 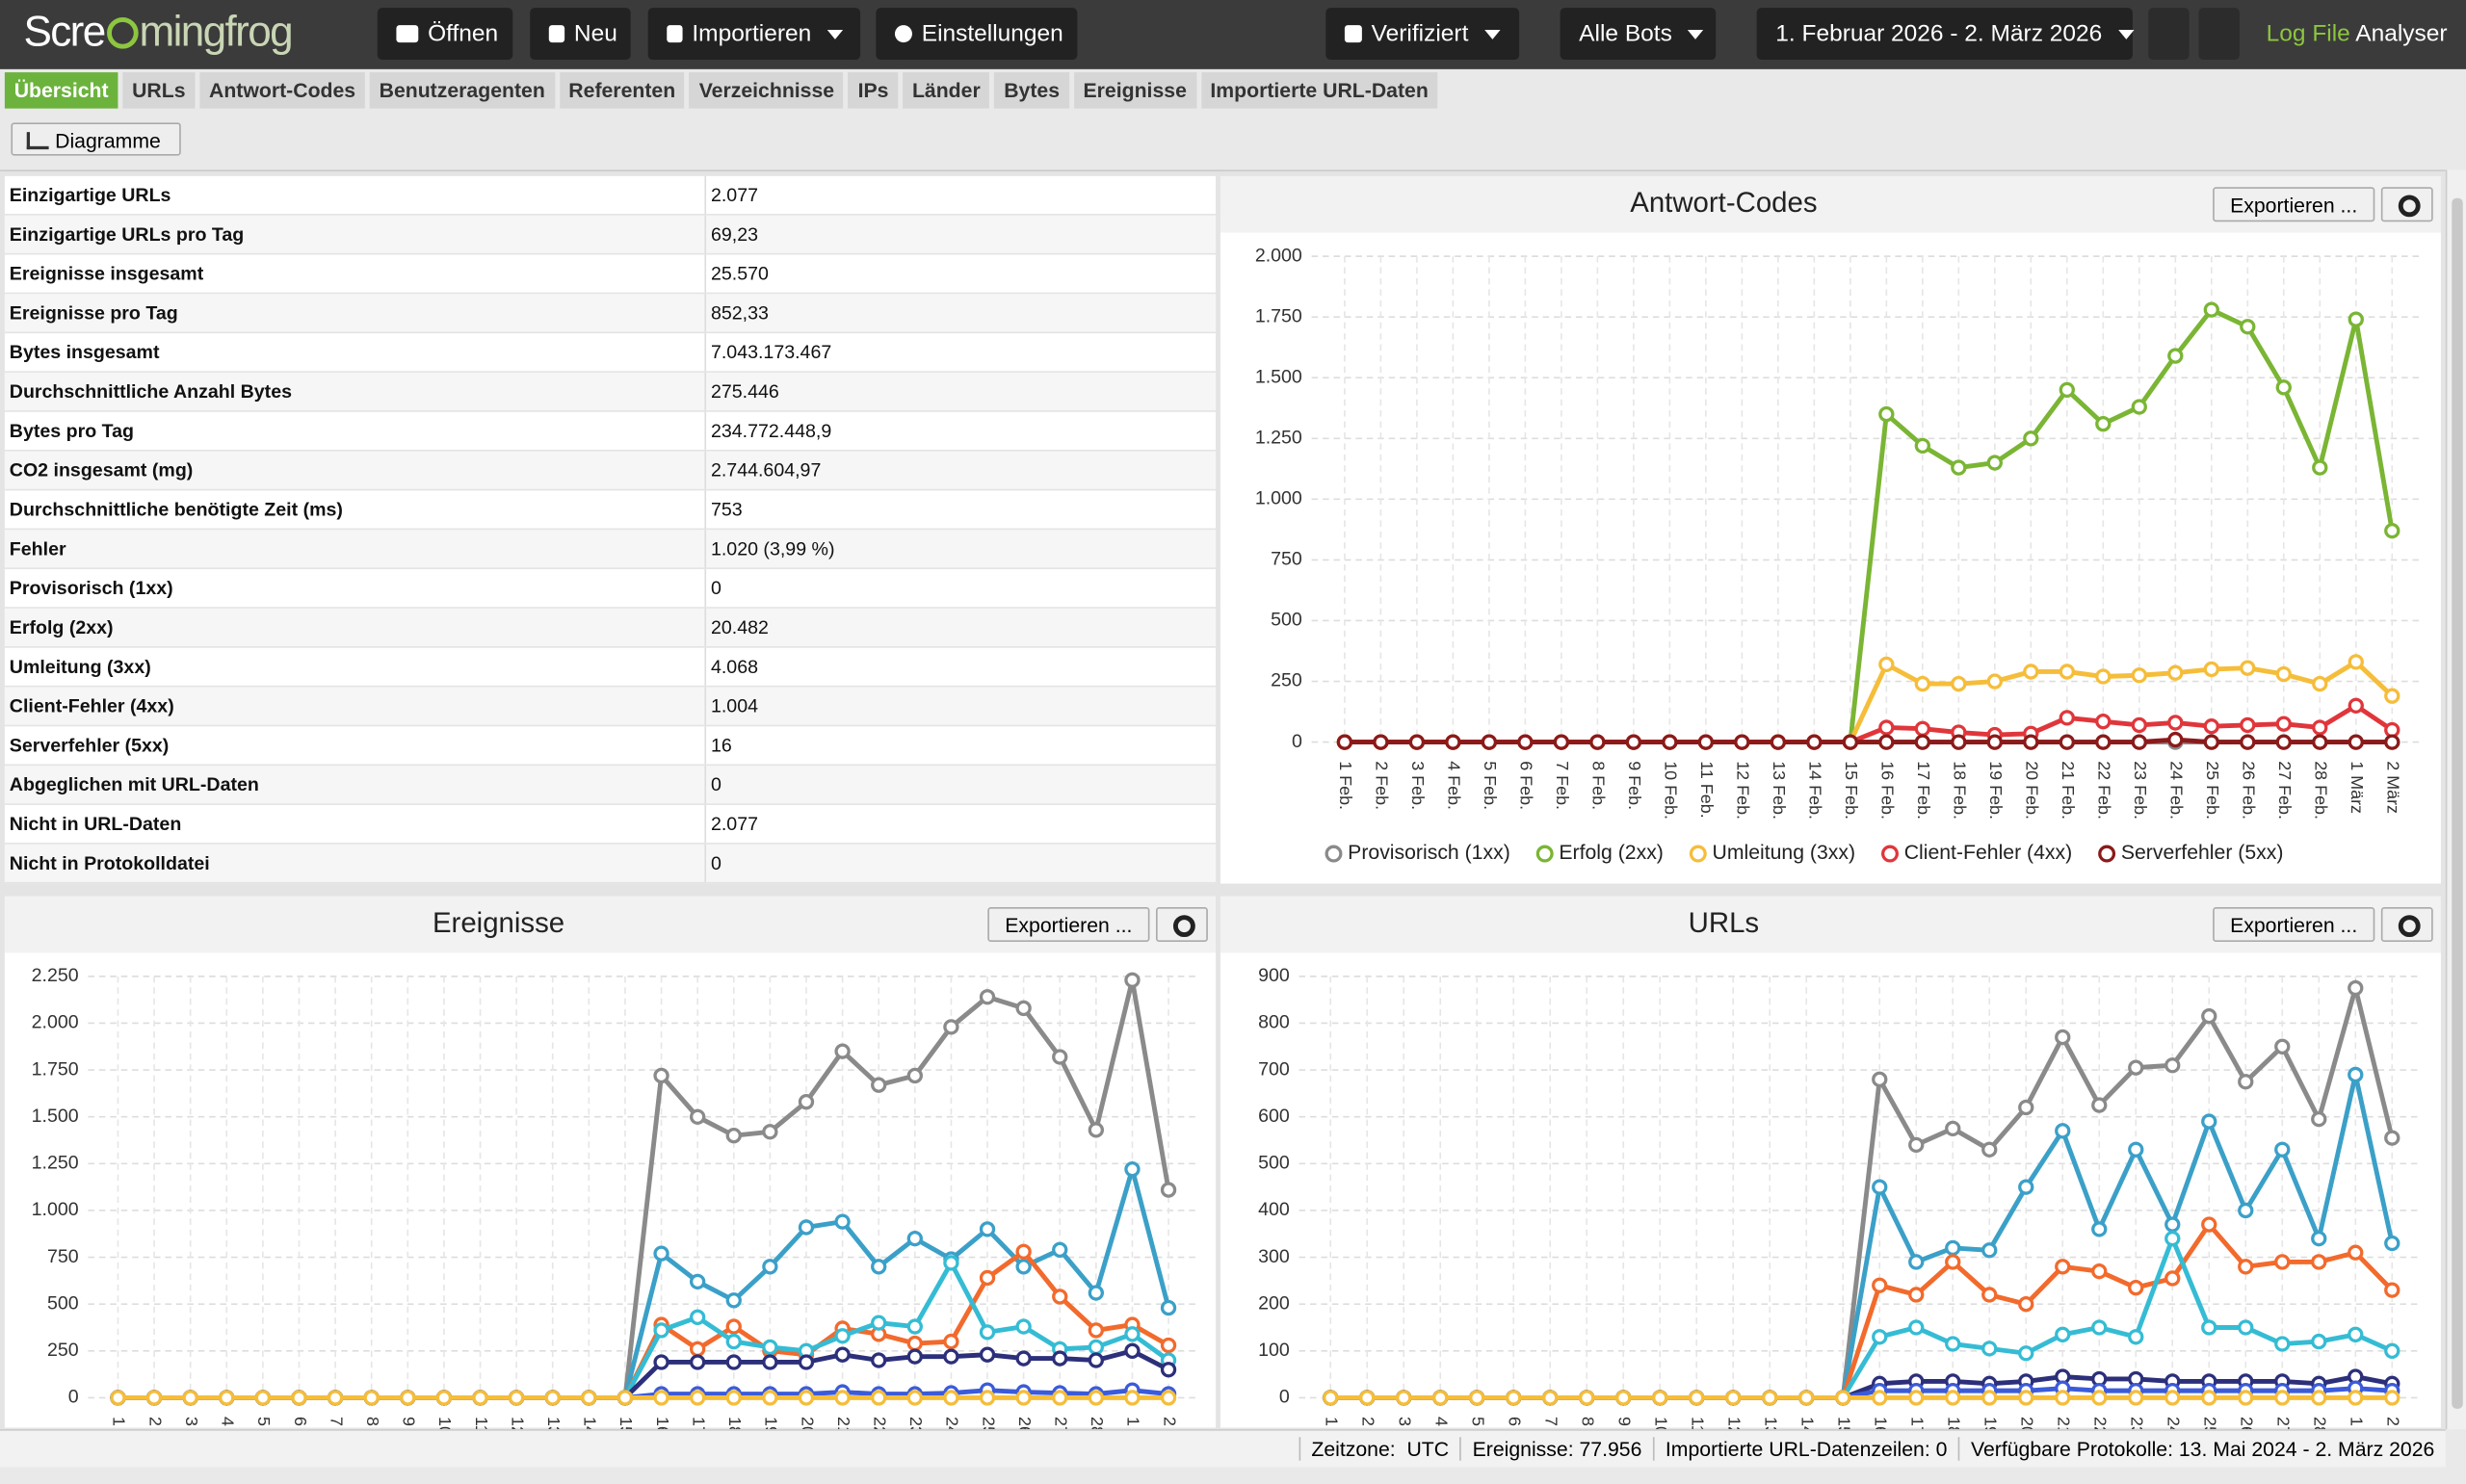 What do you see at coordinates (1031, 90) in the screenshot?
I see `tab: Bytes` at bounding box center [1031, 90].